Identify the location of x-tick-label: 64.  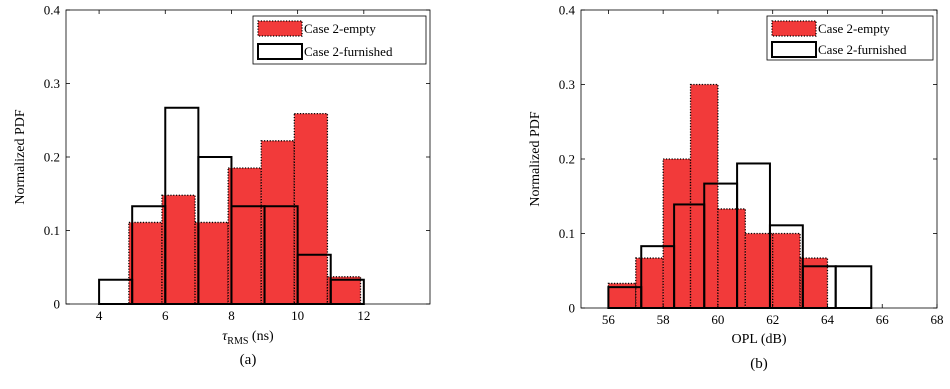
(828, 319).